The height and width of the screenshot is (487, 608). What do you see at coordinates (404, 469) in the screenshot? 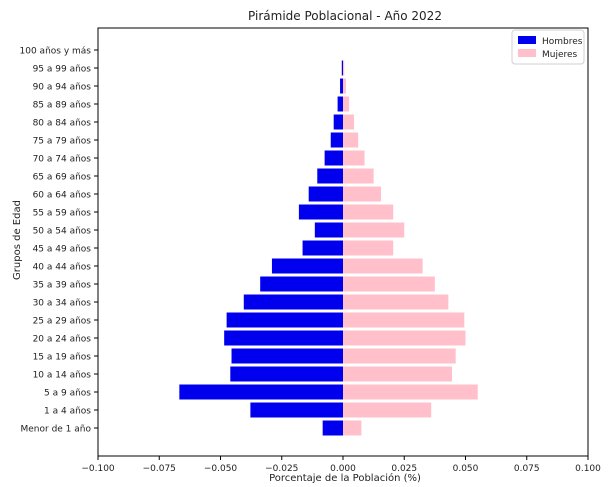
I see `x-tick-label: 0.025` at bounding box center [404, 469].